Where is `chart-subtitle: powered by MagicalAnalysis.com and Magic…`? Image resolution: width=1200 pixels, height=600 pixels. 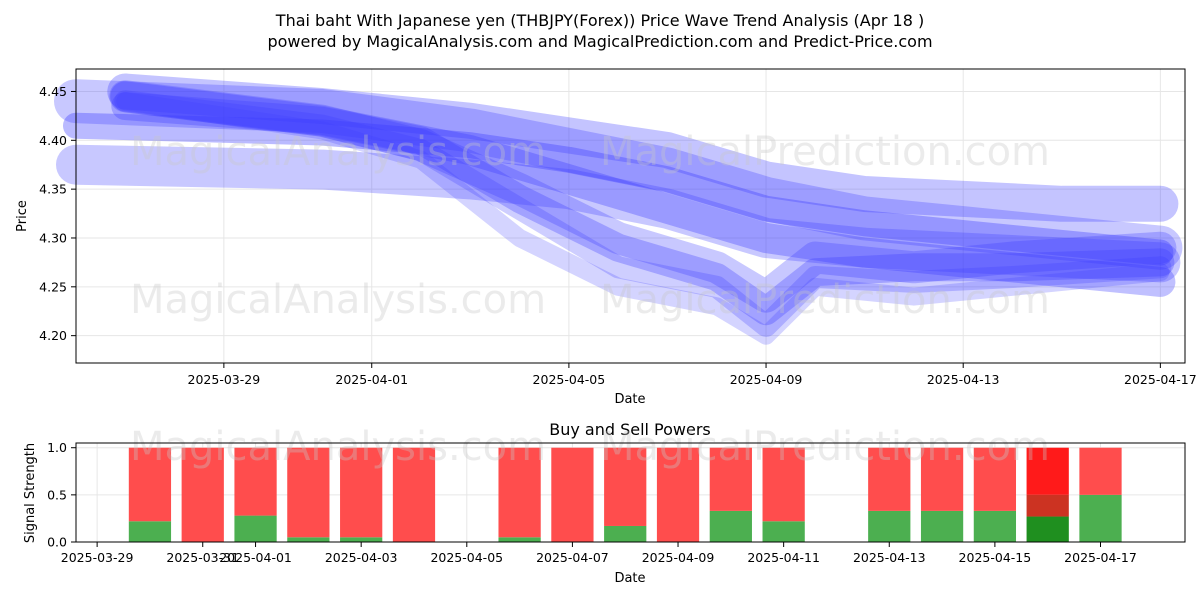
chart-subtitle: powered by MagicalAnalysis.com and Magic… is located at coordinates (599, 41).